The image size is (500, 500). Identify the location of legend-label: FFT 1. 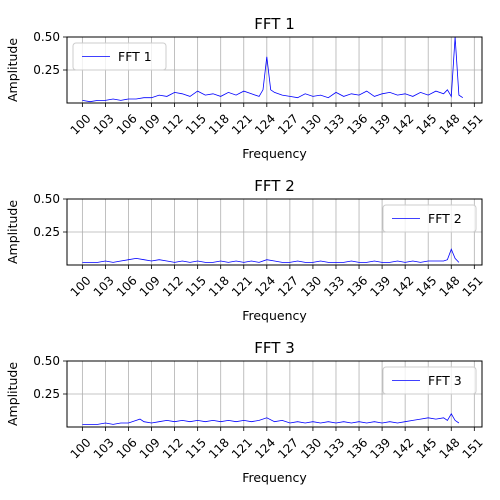
(135, 56).